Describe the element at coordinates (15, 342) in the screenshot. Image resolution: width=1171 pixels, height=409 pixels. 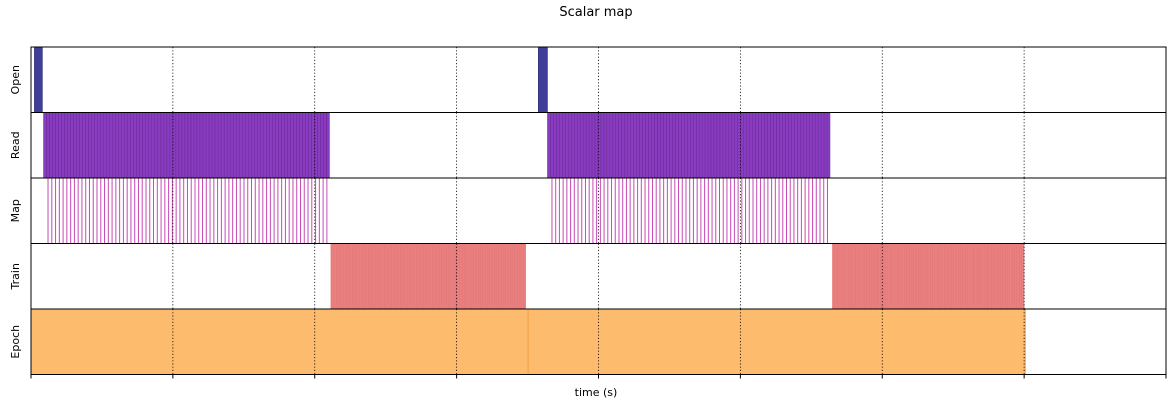
I see `row-label: Epoch` at that location.